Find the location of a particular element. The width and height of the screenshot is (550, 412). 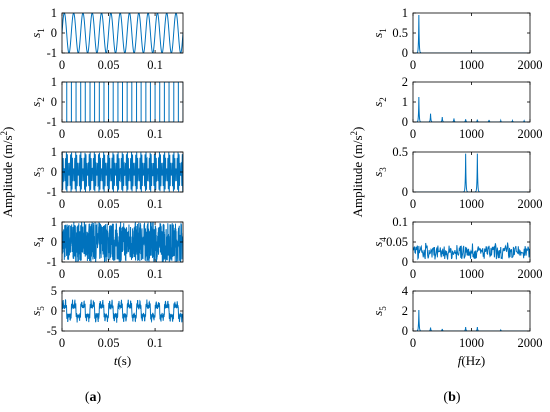

panel-label: (a) is located at coordinates (93, 397).